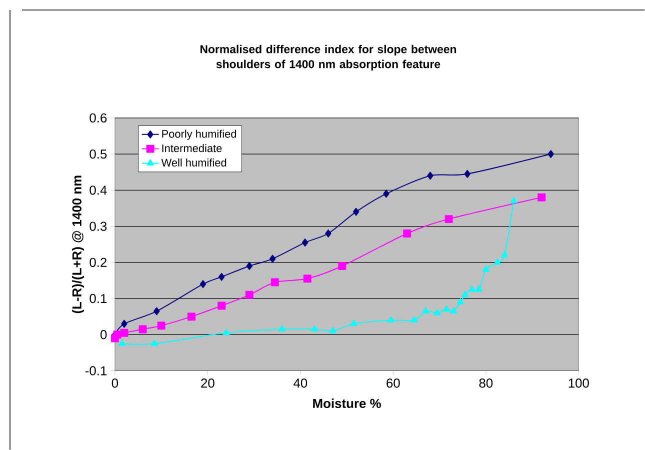 The height and width of the screenshot is (450, 645). Describe the element at coordinates (193, 162) in the screenshot. I see `legend-label: Well humified` at that location.